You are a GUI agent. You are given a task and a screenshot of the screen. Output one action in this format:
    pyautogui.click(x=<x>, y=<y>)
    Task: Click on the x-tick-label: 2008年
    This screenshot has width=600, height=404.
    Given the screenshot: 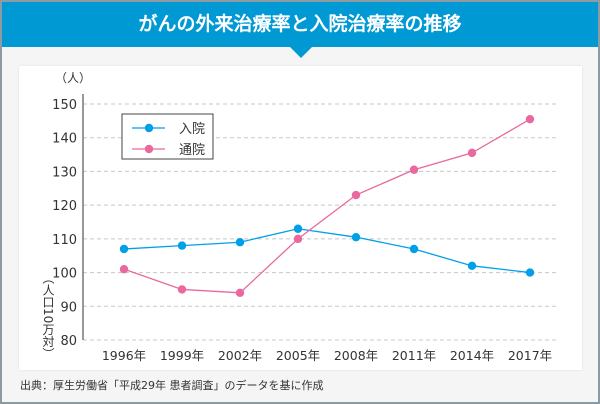 What is the action you would take?
    pyautogui.click(x=356, y=355)
    